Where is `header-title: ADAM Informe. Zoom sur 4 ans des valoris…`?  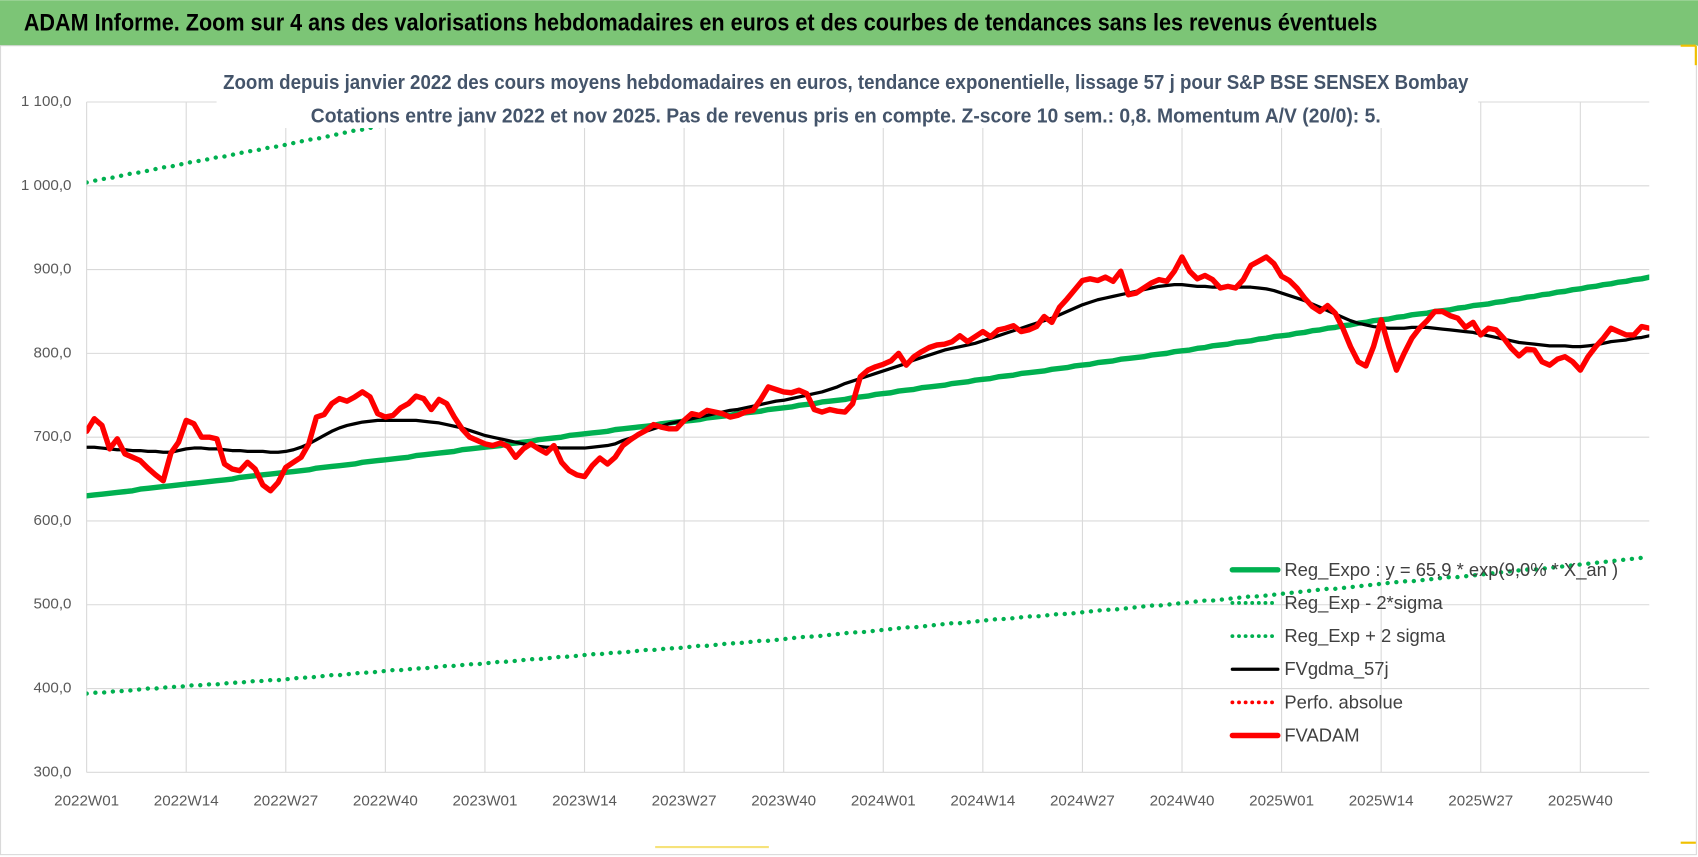
header-title: ADAM Informe. Zoom sur 4 ans des valoris… is located at coordinates (701, 22).